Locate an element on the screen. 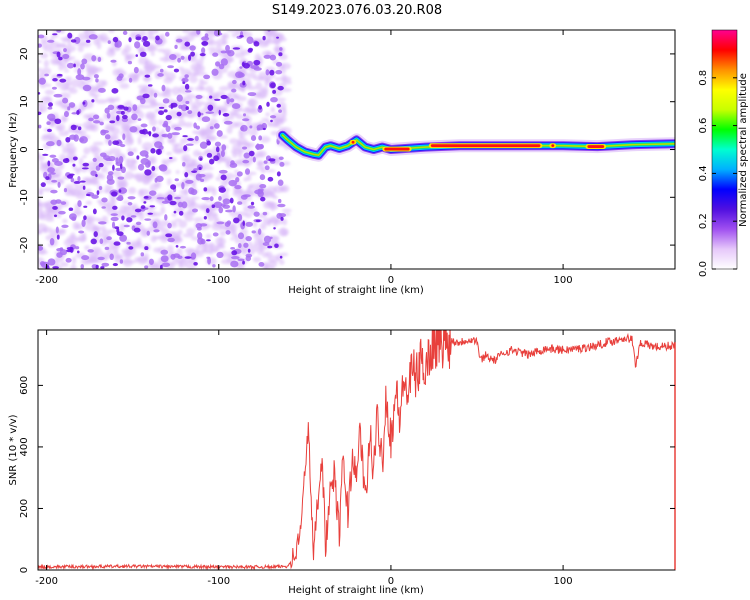 Image resolution: width=750 pixels, height=600 pixels. x-tick-label: 100 is located at coordinates (563, 581).